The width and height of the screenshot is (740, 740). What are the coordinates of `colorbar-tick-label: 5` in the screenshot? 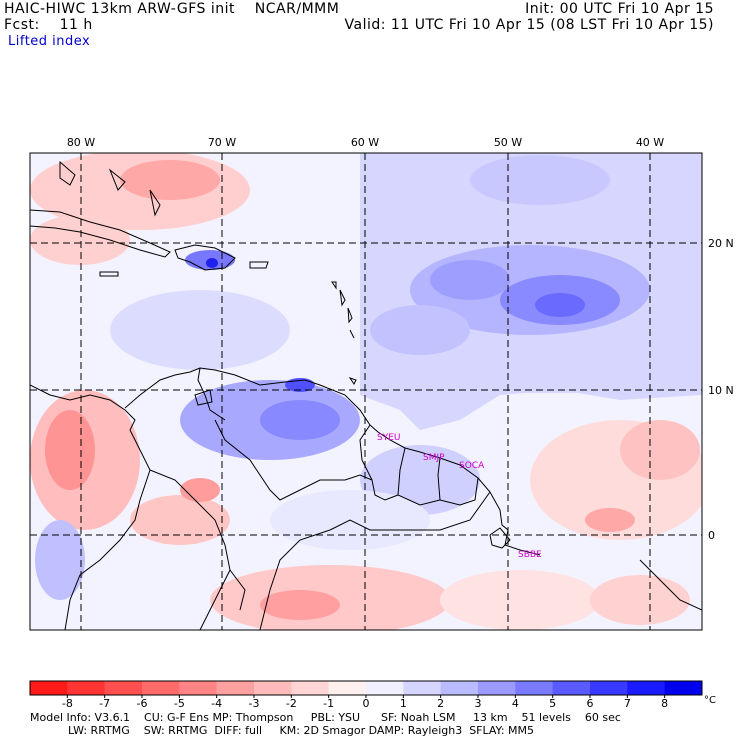 It's located at (552, 703).